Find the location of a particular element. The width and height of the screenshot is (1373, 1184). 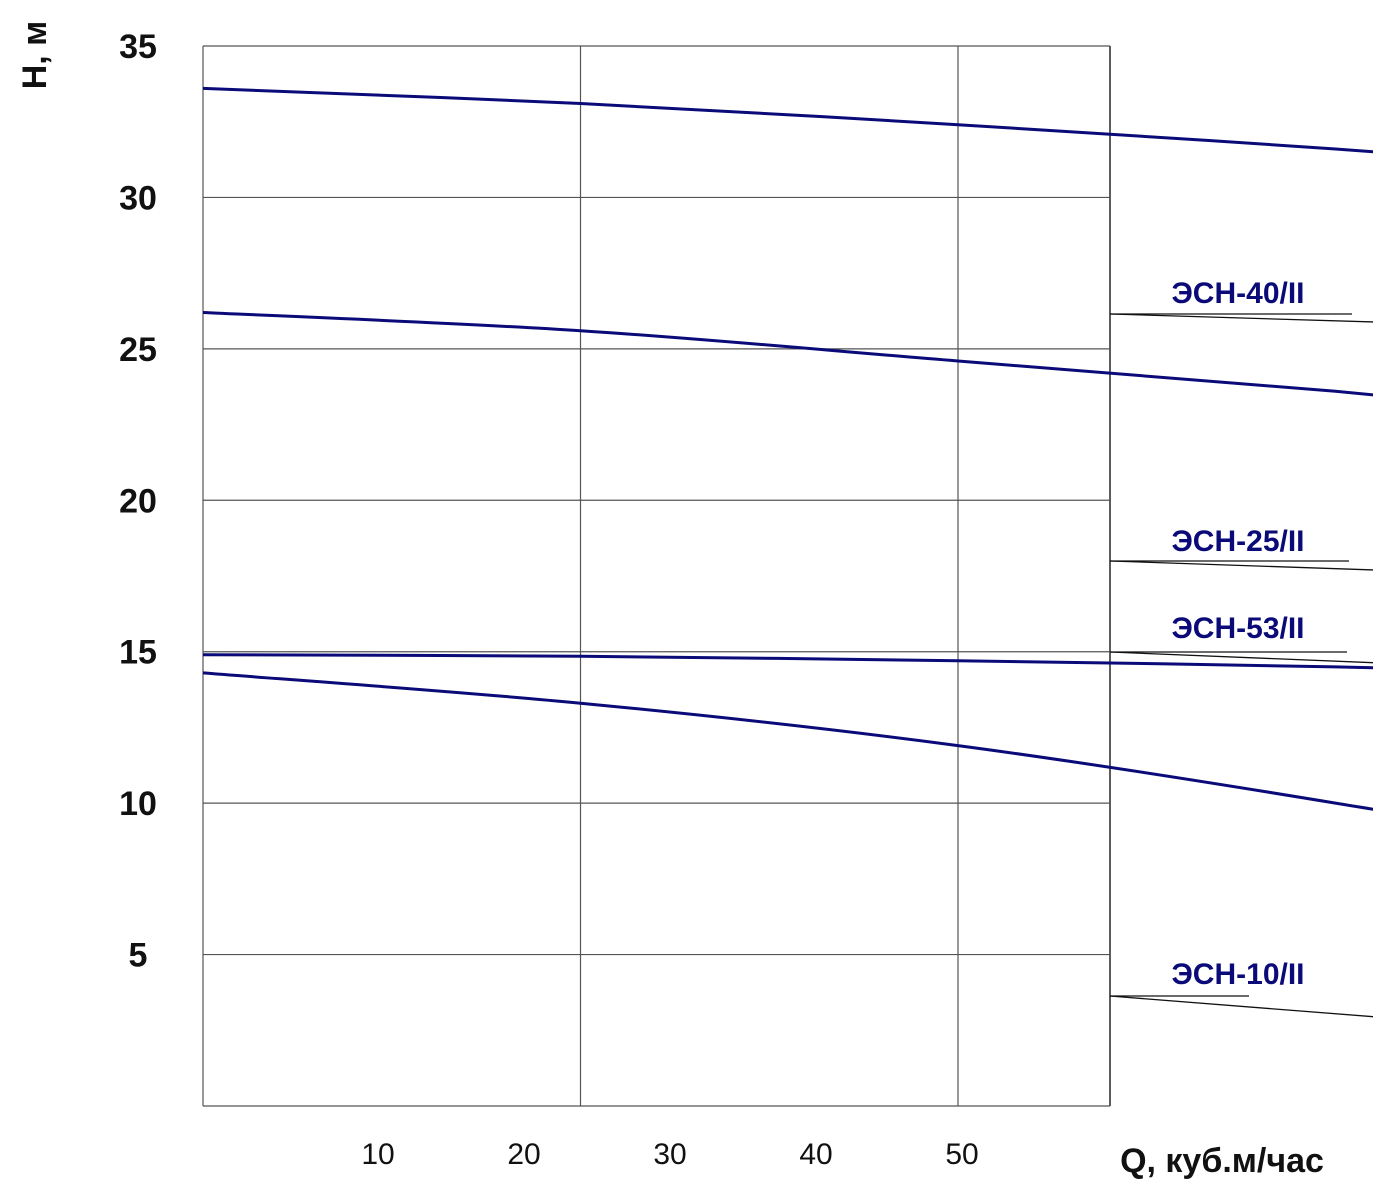

y-tick-label: 30 is located at coordinates (138, 198).